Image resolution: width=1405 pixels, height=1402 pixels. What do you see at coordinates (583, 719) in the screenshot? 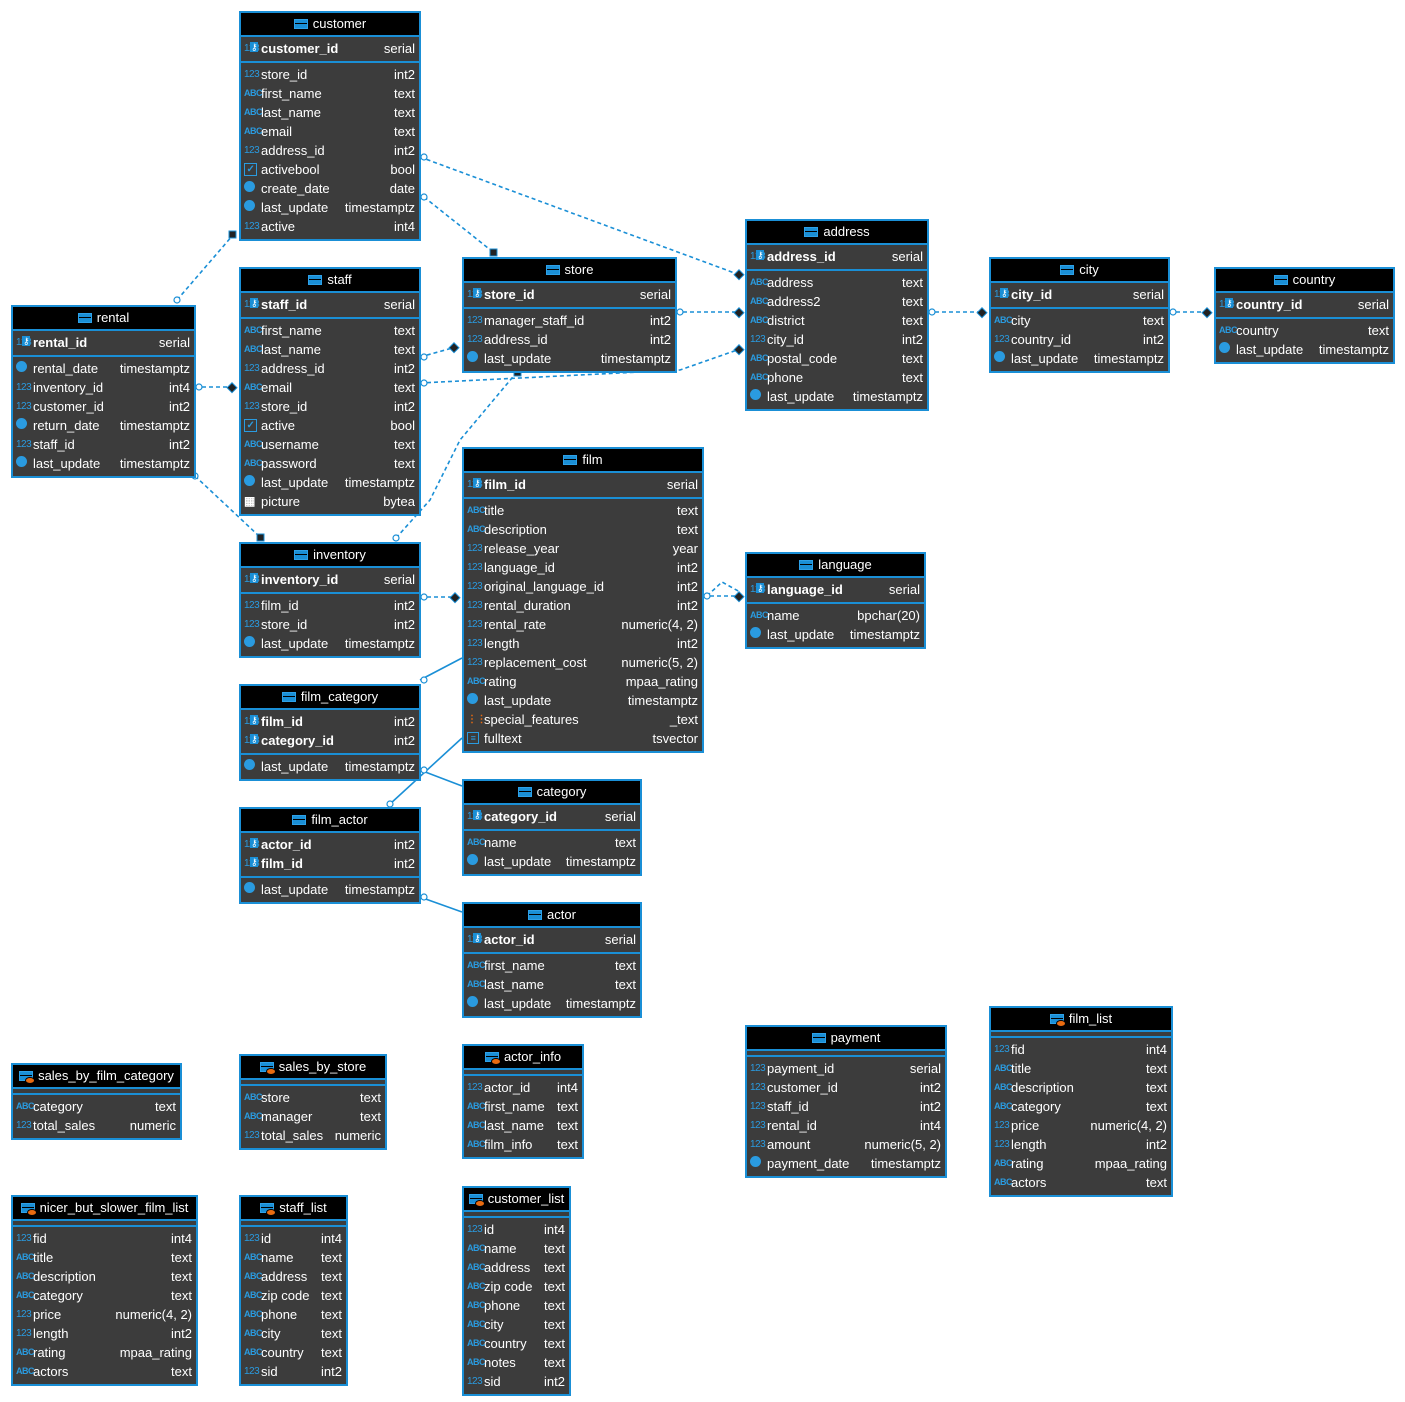
I see `column-row: special_features _text` at bounding box center [583, 719].